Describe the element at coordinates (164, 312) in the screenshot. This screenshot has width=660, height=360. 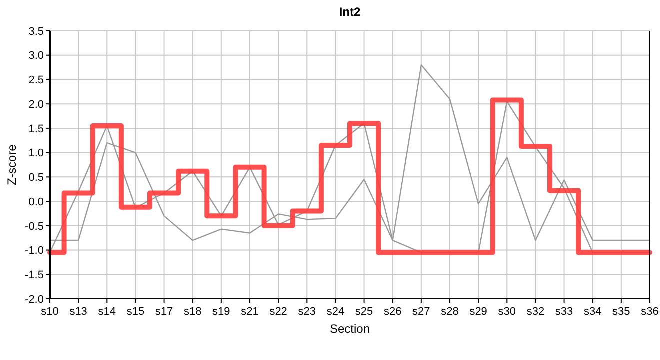
I see `x-tick-label: s17` at that location.